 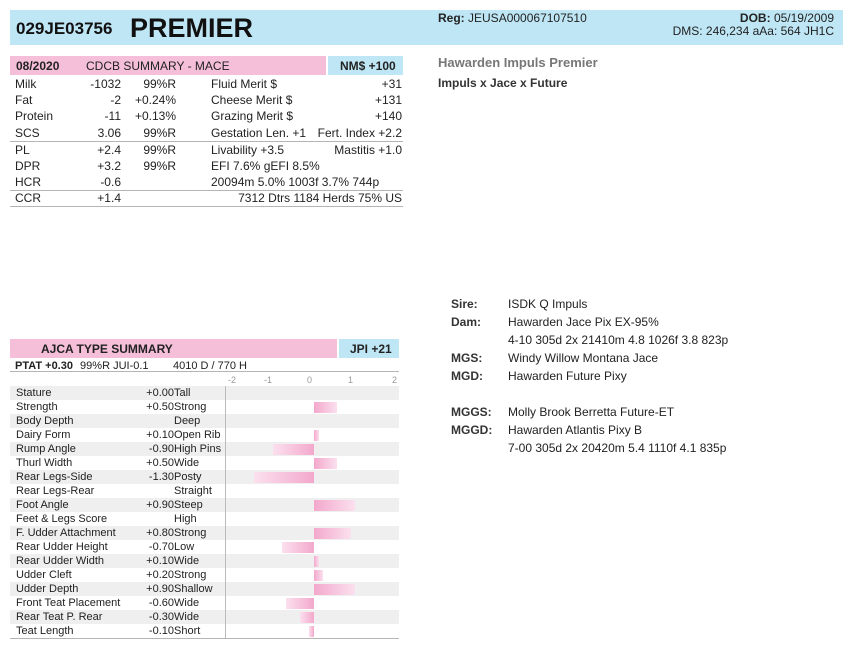 What do you see at coordinates (351, 380) in the screenshot?
I see `axis-tick-label: 1` at bounding box center [351, 380].